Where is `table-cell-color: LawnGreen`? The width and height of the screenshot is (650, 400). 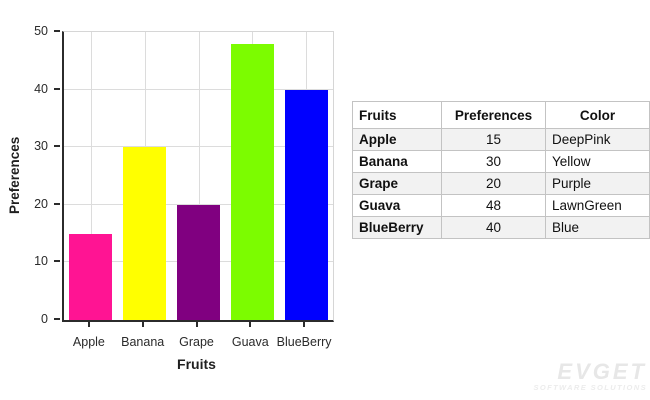
table-cell-color: LawnGreen is located at coordinates (597, 205).